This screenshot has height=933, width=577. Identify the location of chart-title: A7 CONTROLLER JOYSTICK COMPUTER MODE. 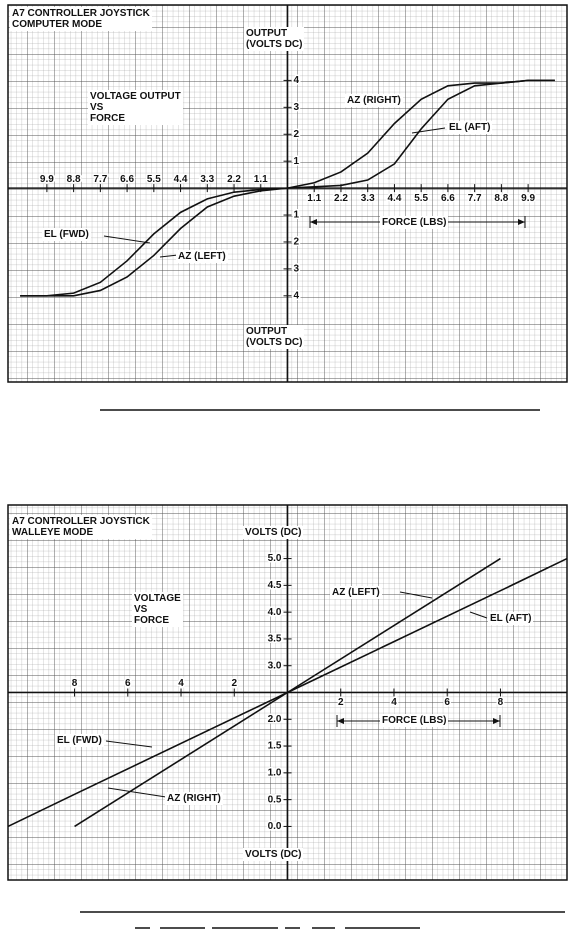
(81, 19).